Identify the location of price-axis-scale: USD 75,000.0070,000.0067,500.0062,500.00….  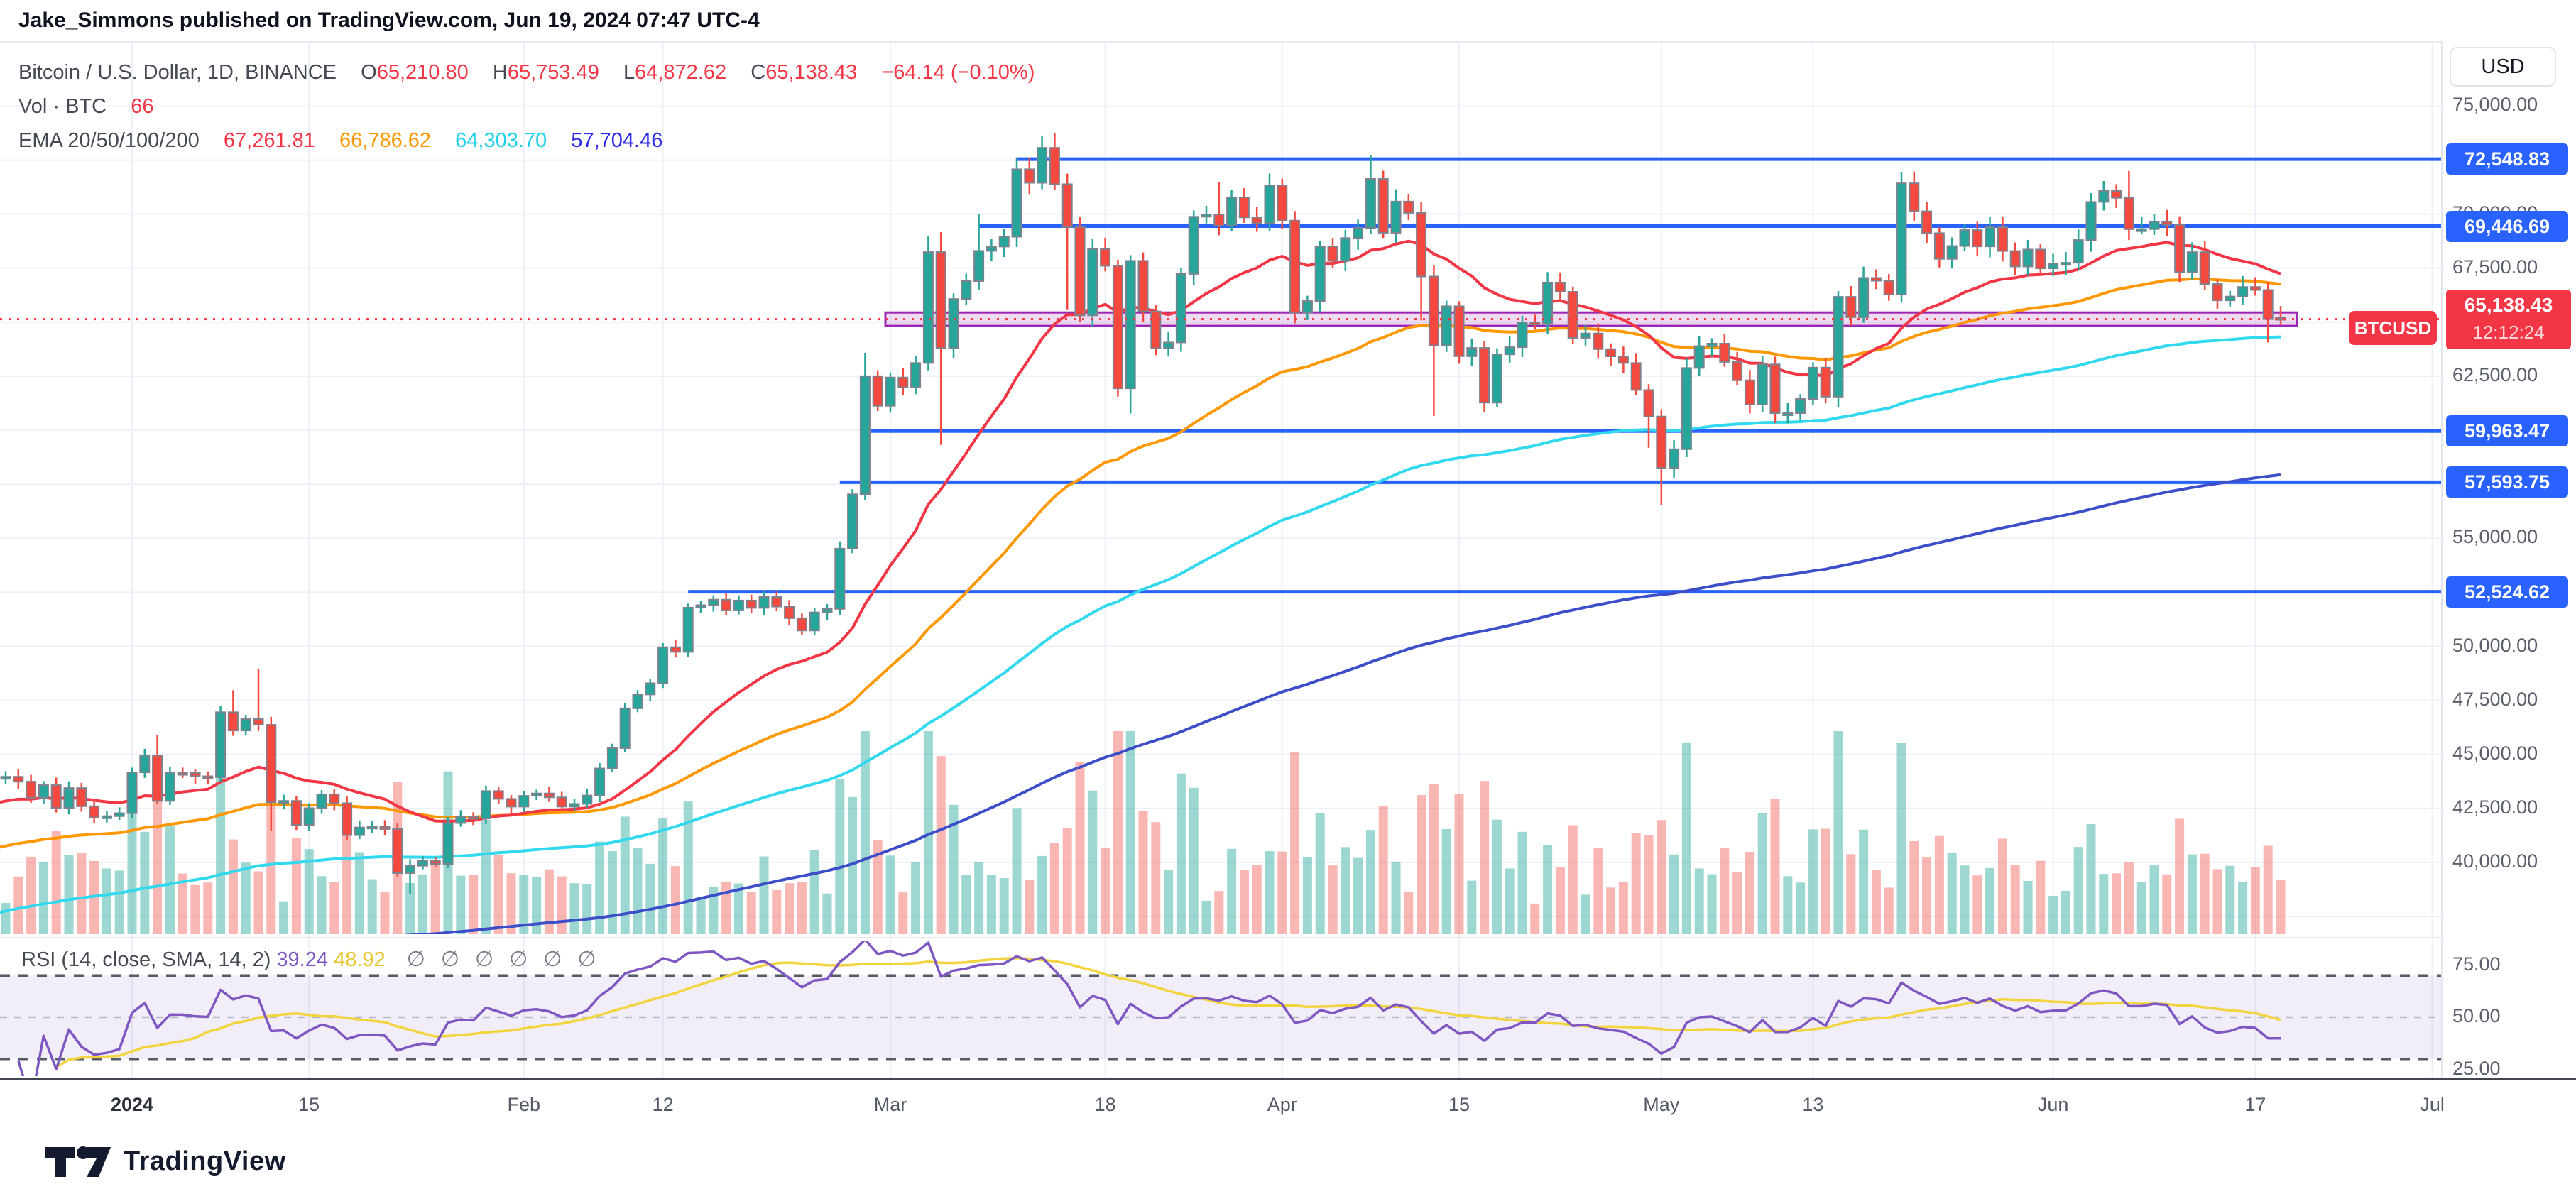
(2509, 560).